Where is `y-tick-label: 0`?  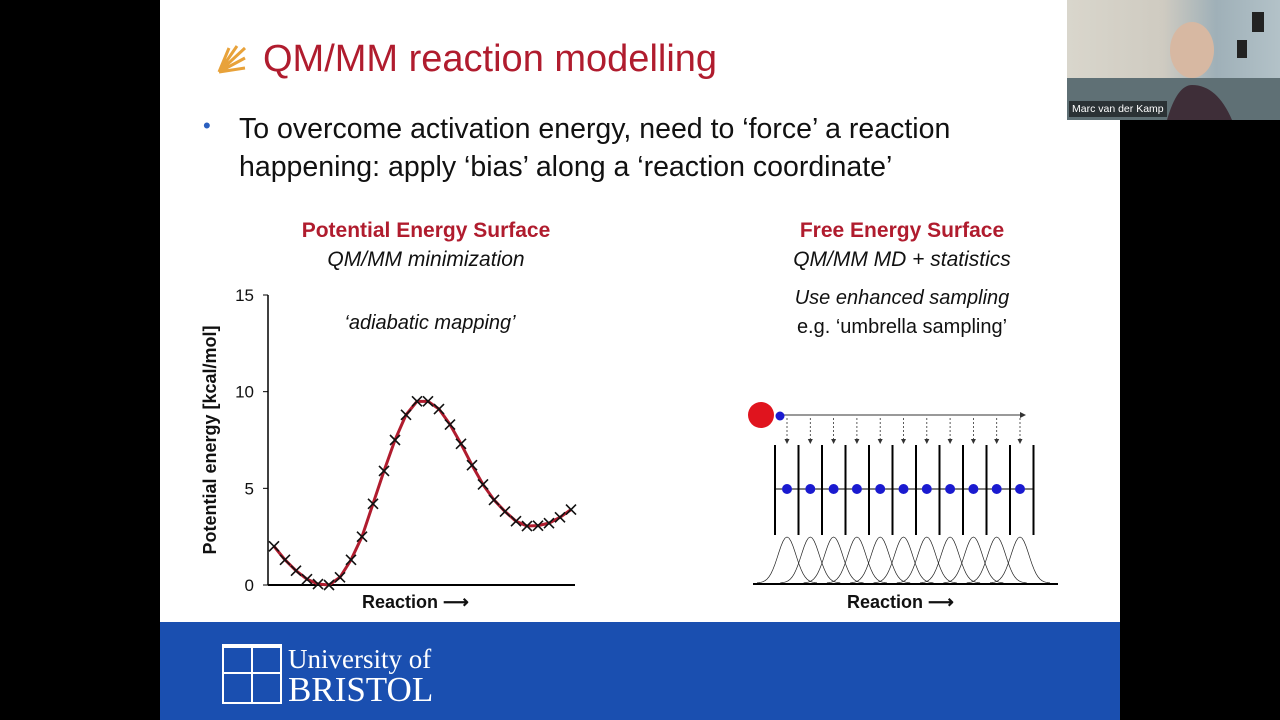 y-tick-label: 0 is located at coordinates (249, 585).